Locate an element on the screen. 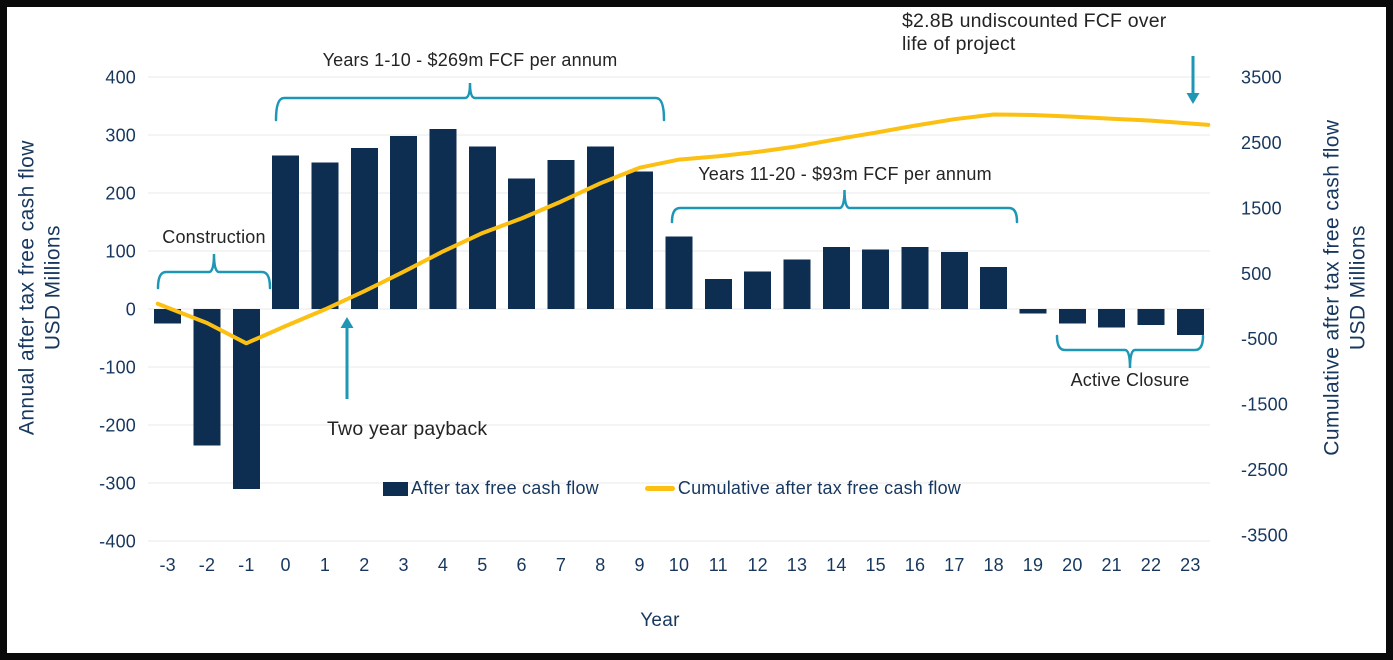 The width and height of the screenshot is (1393, 660). x-axis-tick: 2 is located at coordinates (364, 565).